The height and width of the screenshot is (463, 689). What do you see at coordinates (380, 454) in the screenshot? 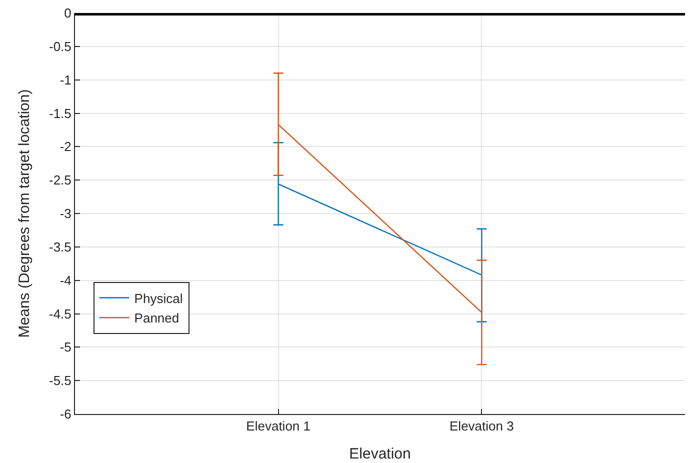
I see `x-axis-title: Elevation` at bounding box center [380, 454].